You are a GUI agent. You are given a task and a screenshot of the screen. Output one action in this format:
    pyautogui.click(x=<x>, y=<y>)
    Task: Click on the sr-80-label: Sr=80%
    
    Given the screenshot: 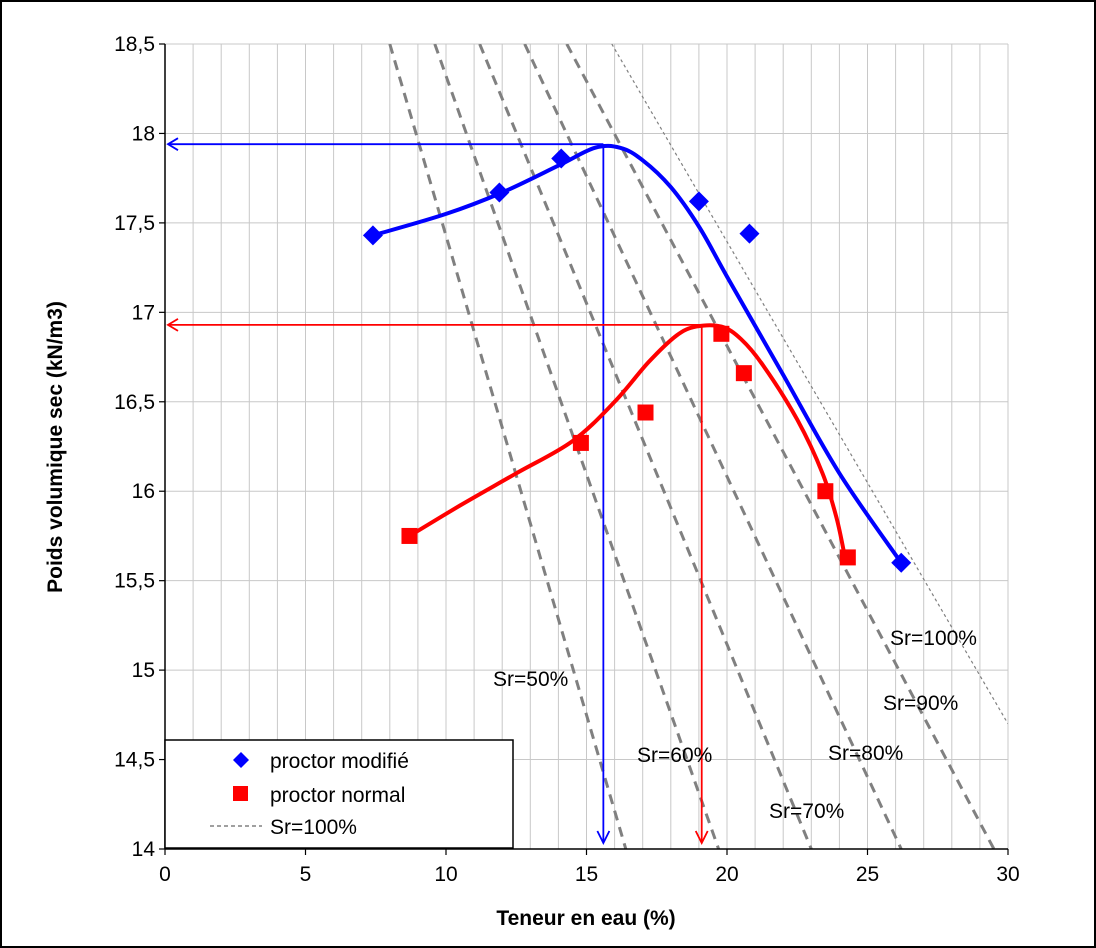 What is the action you would take?
    pyautogui.click(x=865, y=753)
    